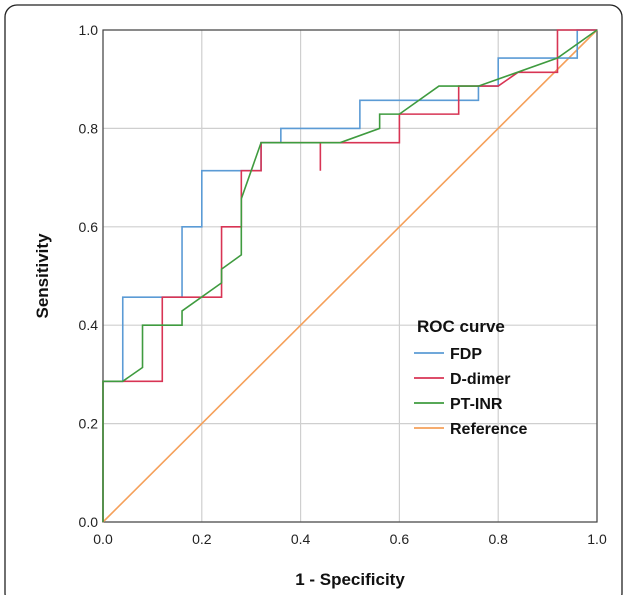 The height and width of the screenshot is (595, 627). Describe the element at coordinates (89, 30) in the screenshot. I see `y-tick-label: 1.0` at that location.